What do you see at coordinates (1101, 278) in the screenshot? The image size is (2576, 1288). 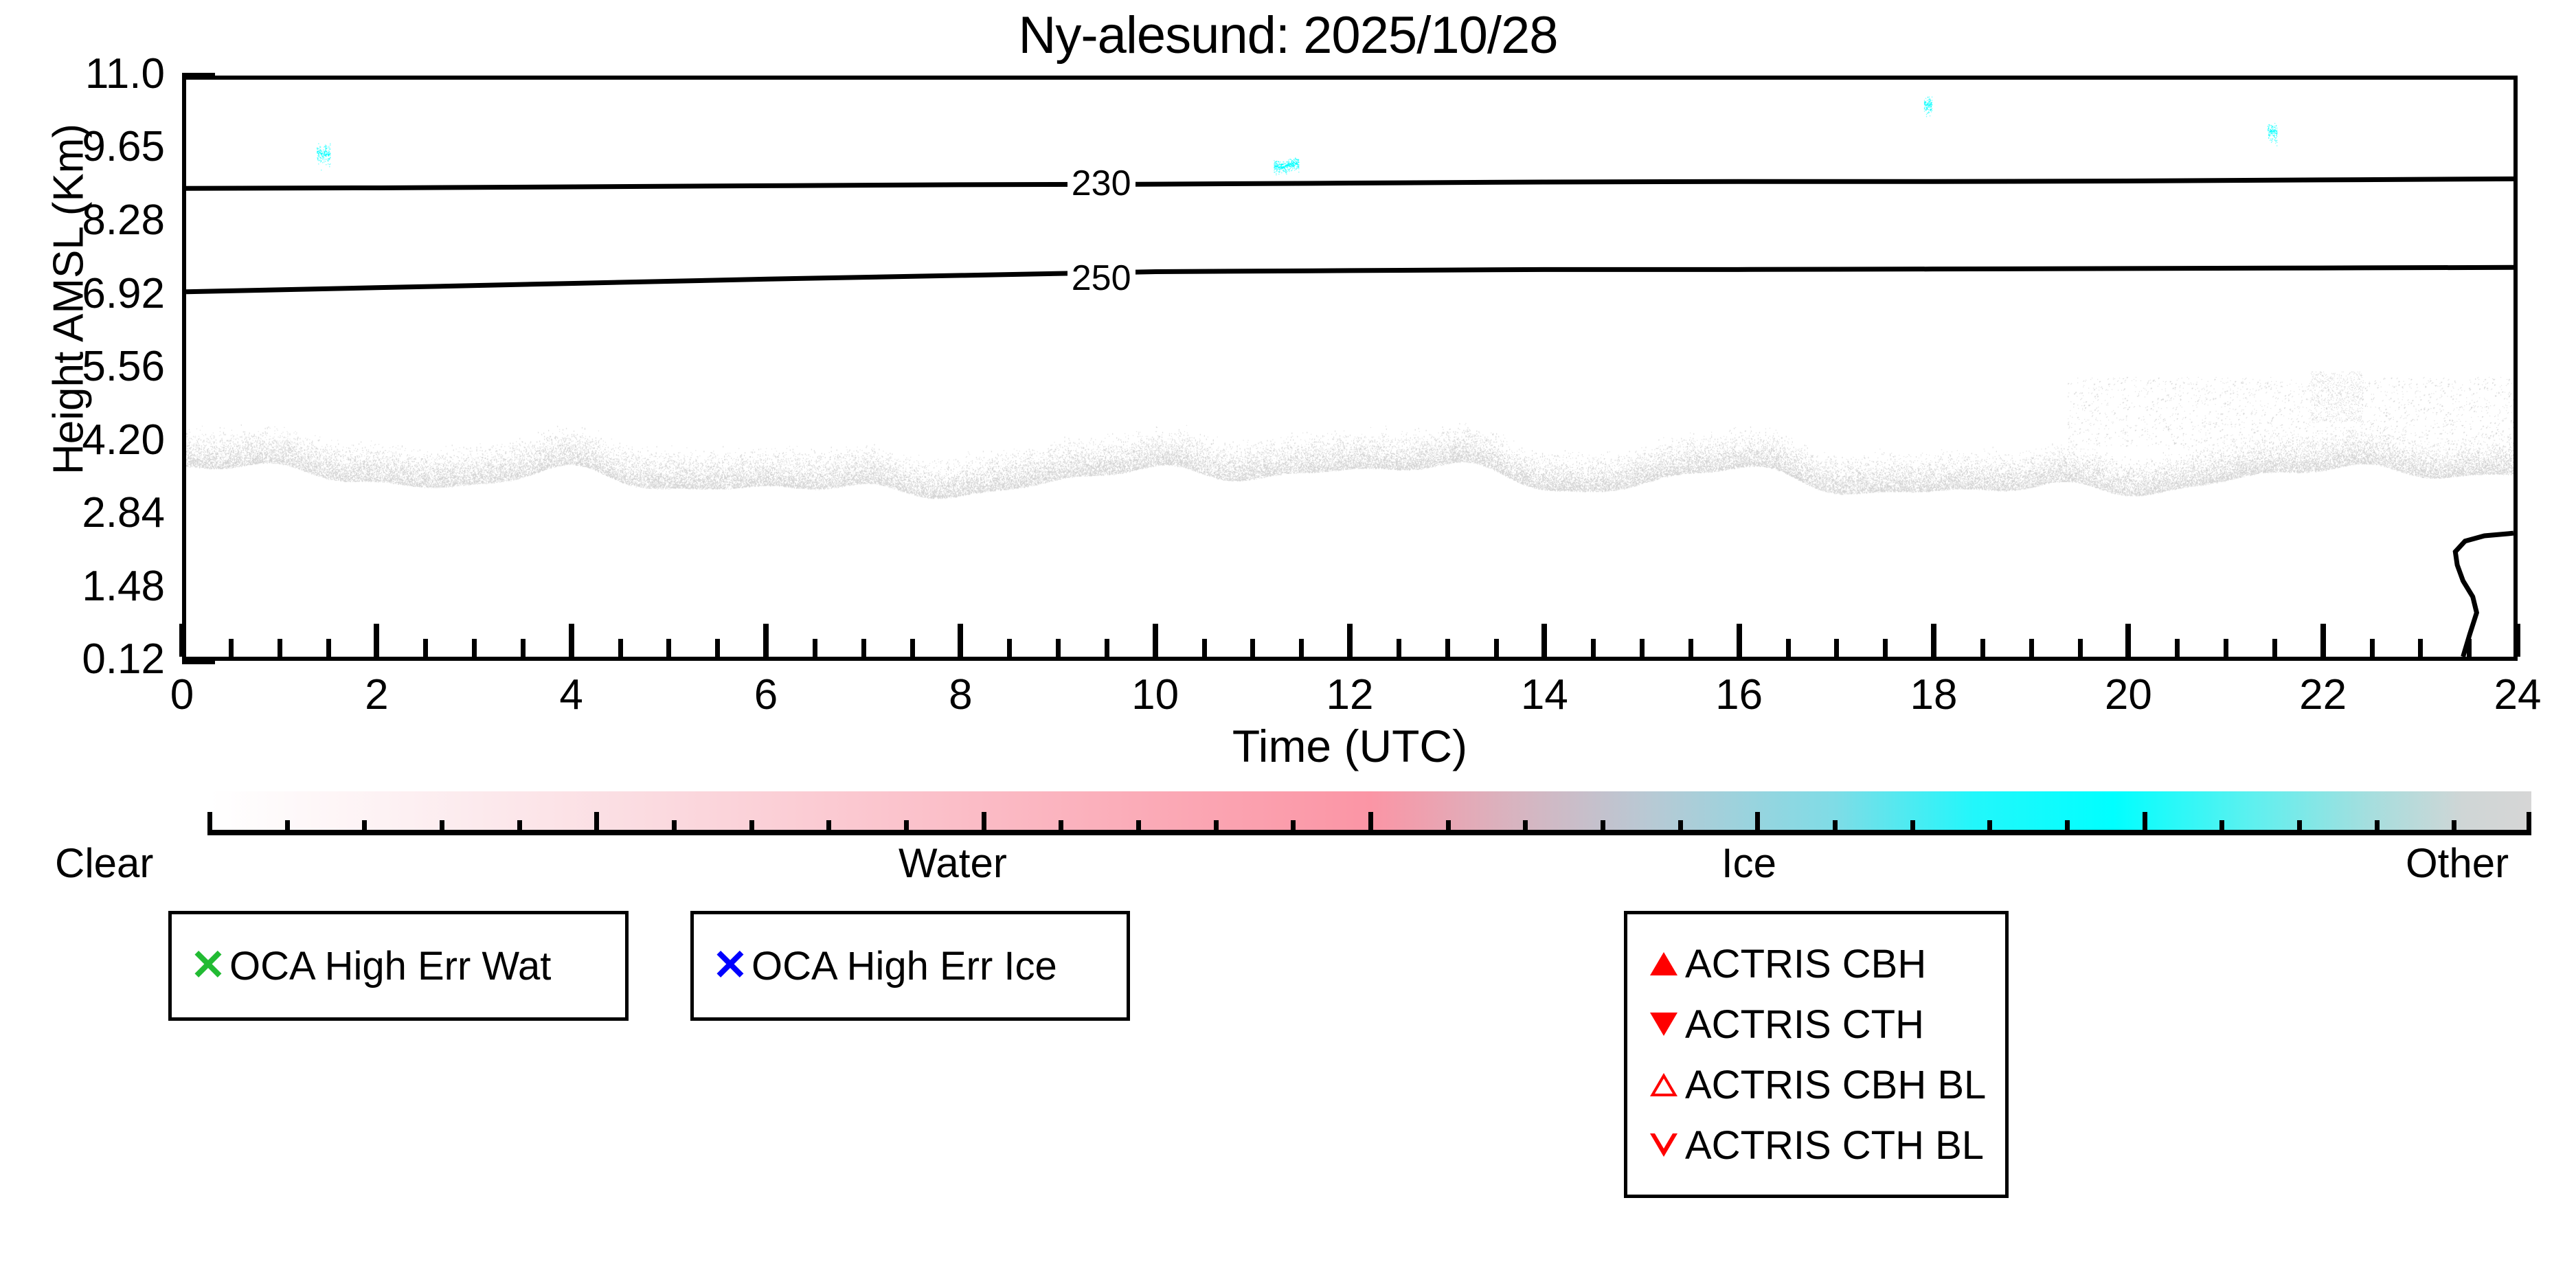 I see `isotherm-label: 250` at bounding box center [1101, 278].